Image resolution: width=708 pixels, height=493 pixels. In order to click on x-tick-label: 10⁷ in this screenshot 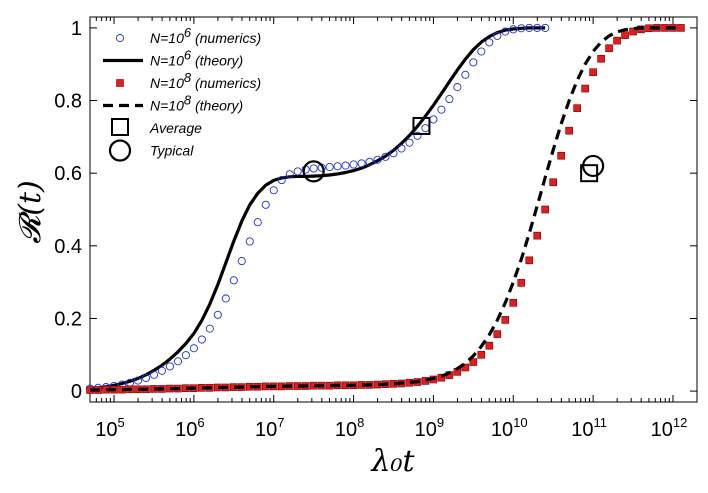, I will do `click(269, 428)`.